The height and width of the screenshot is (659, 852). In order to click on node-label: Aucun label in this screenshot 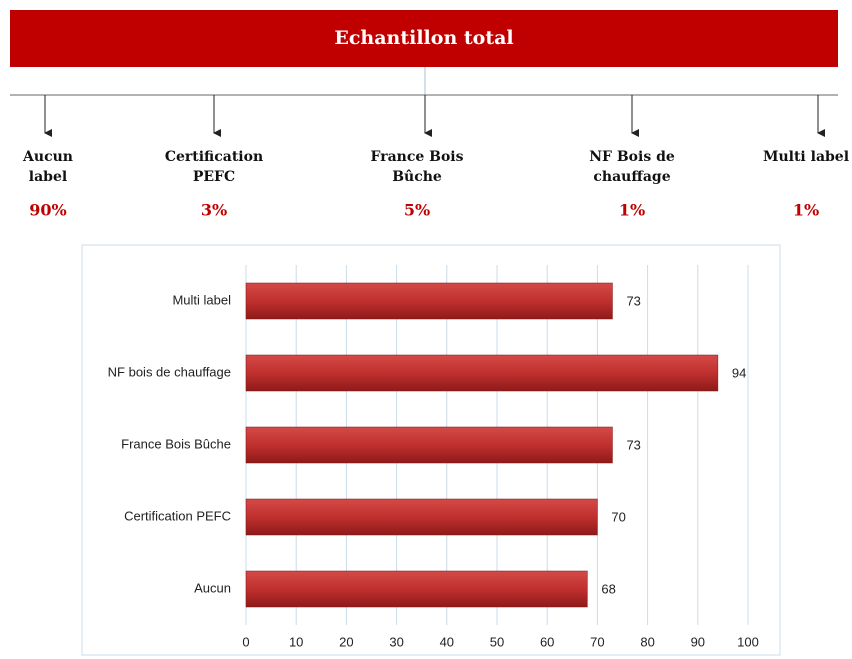, I will do `click(47, 167)`.